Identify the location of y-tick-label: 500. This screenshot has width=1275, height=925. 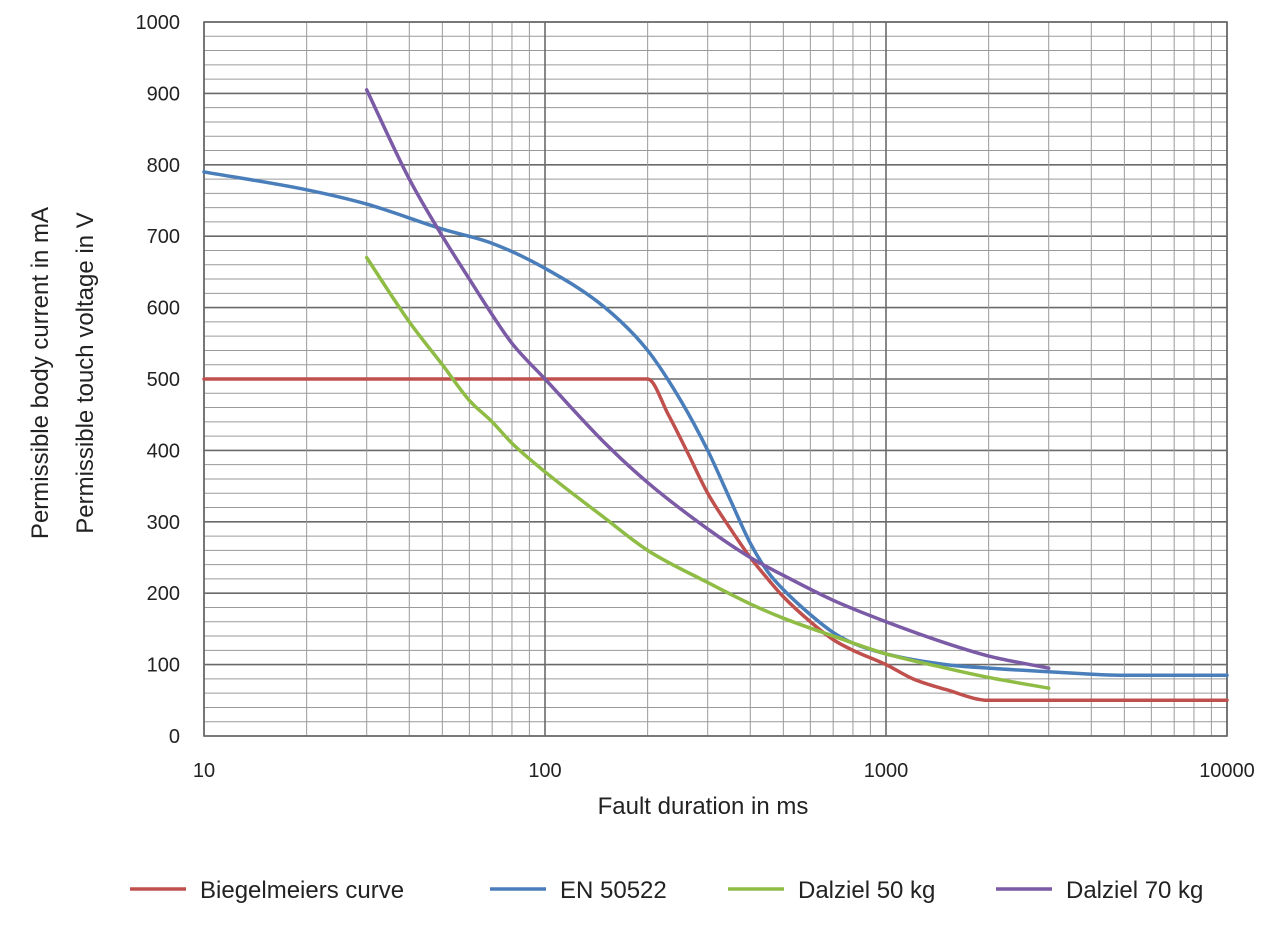
(163, 380).